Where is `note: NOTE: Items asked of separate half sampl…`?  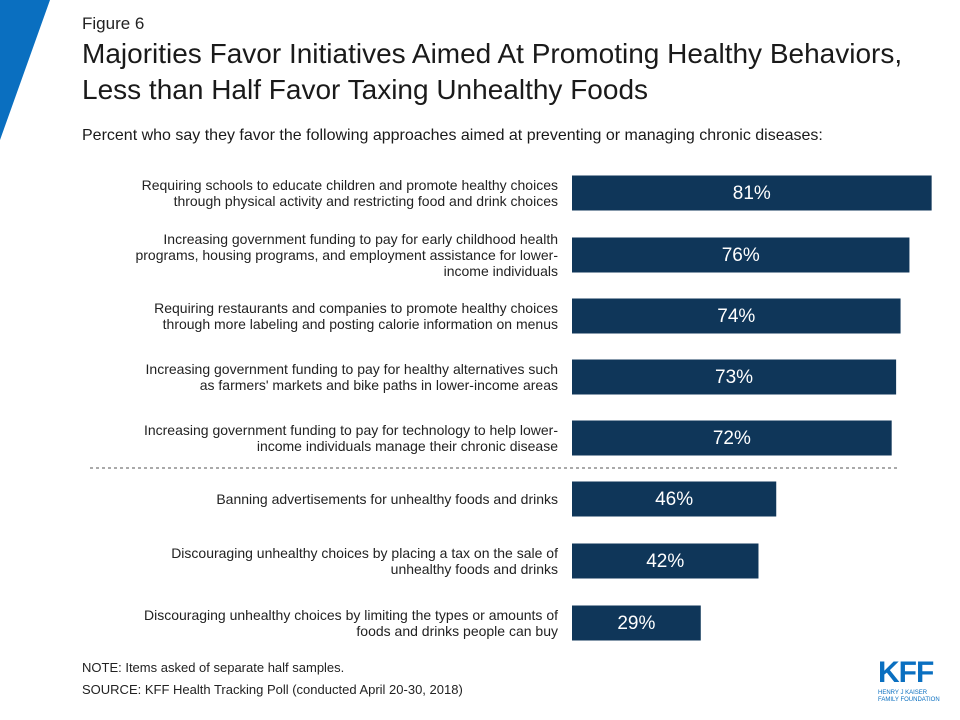 note: NOTE: Items asked of separate half sampl… is located at coordinates (213, 667).